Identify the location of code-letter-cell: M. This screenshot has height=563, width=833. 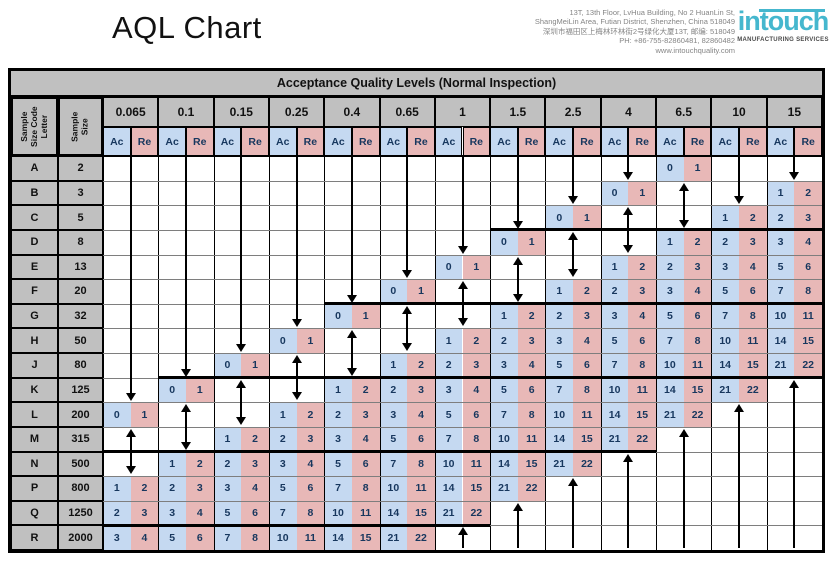
(34, 439).